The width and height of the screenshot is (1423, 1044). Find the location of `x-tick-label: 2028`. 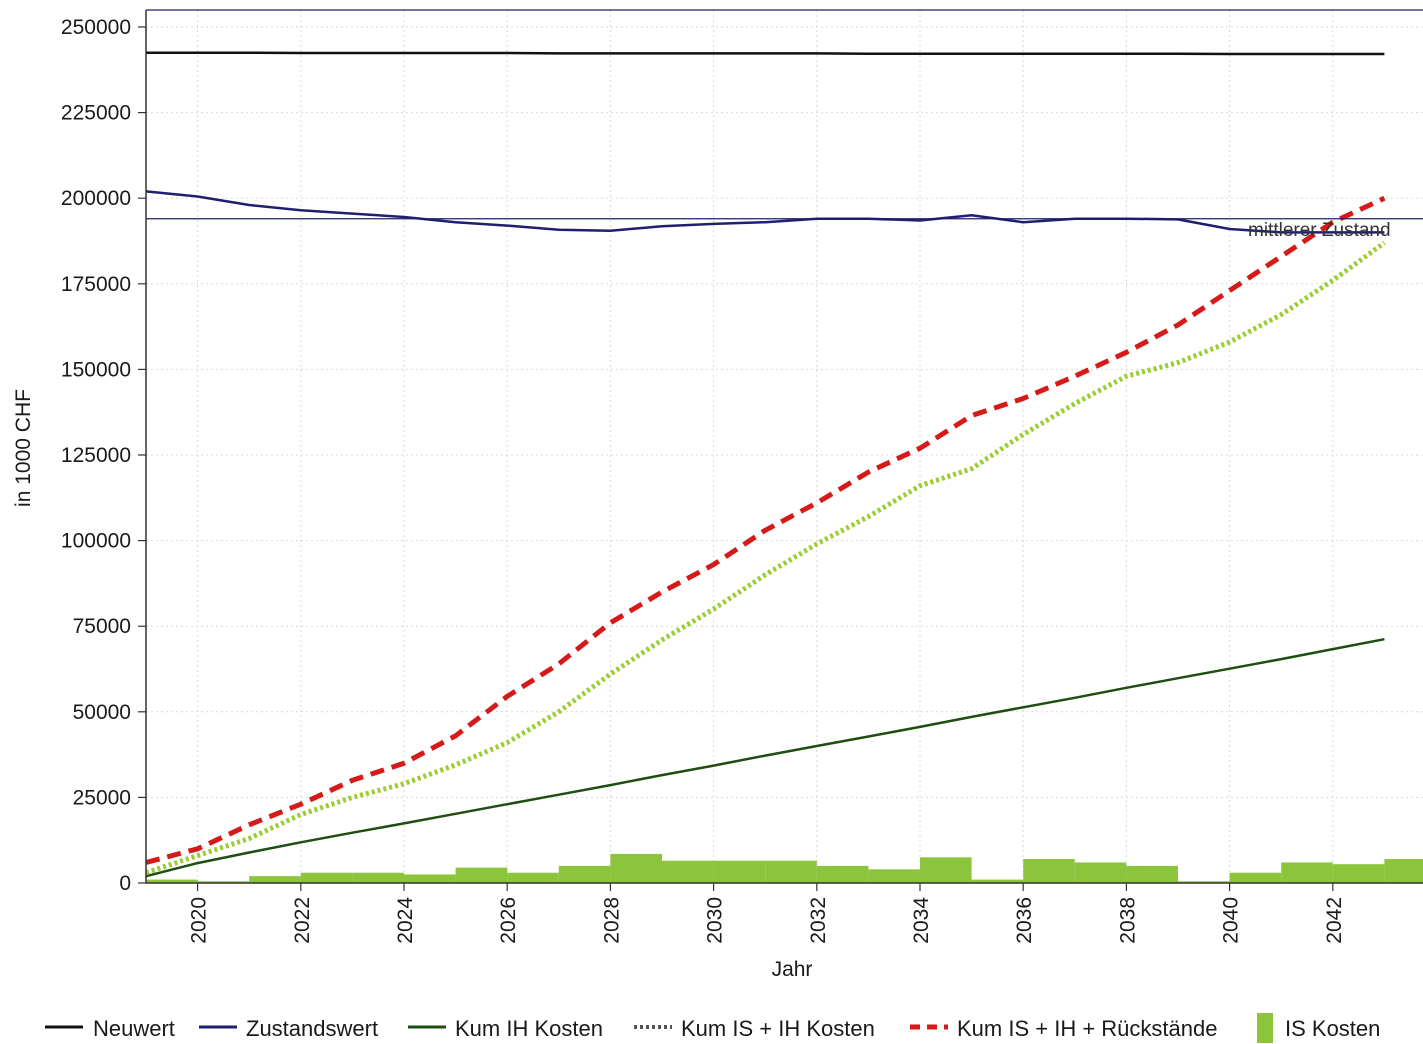

x-tick-label: 2028 is located at coordinates (611, 920).